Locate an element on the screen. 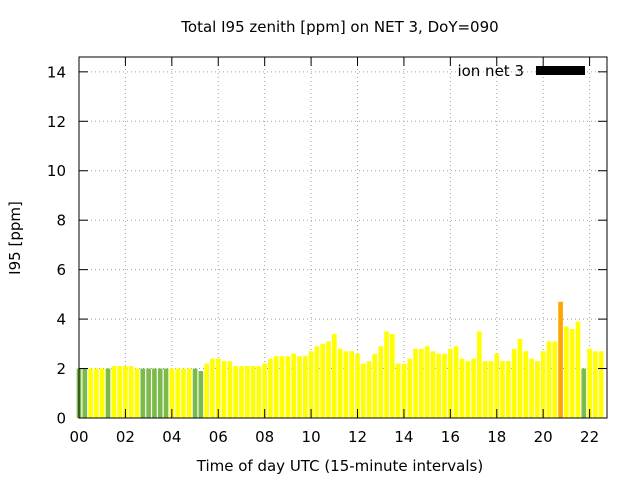 Image resolution: width=640 pixels, height=480 pixels. y-tick-label: 10 is located at coordinates (56, 171).